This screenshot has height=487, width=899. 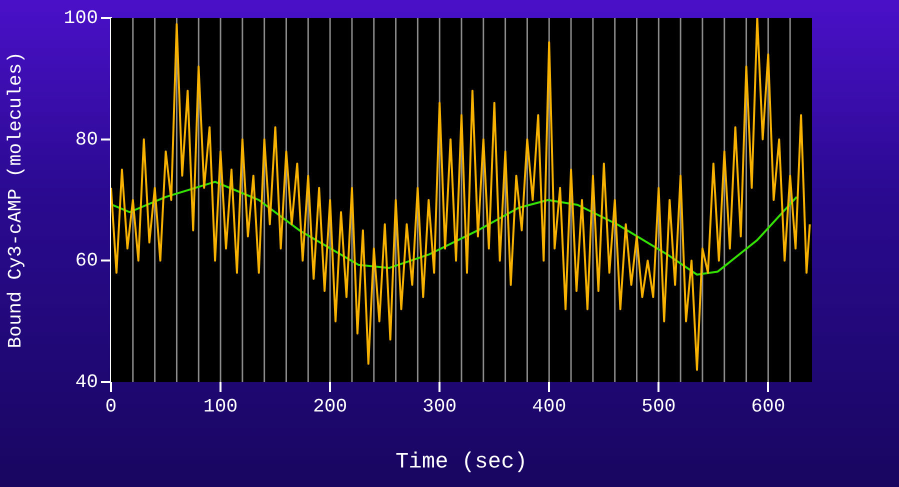 What do you see at coordinates (768, 406) in the screenshot?
I see `x-tick-label: 600` at bounding box center [768, 406].